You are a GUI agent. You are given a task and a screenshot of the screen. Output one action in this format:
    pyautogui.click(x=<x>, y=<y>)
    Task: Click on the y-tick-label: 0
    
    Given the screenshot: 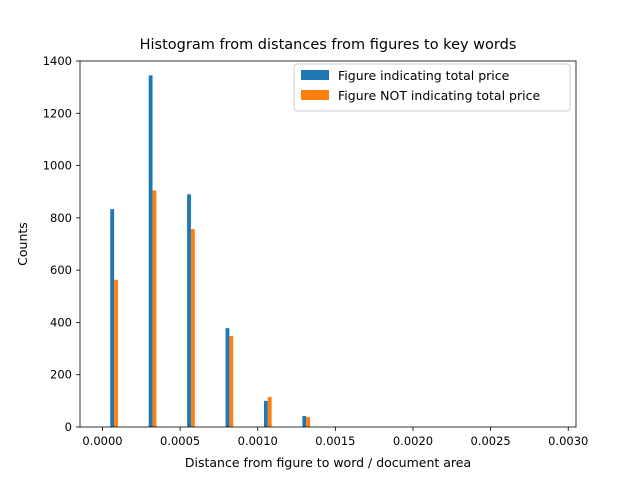 What is the action you would take?
    pyautogui.click(x=68, y=427)
    